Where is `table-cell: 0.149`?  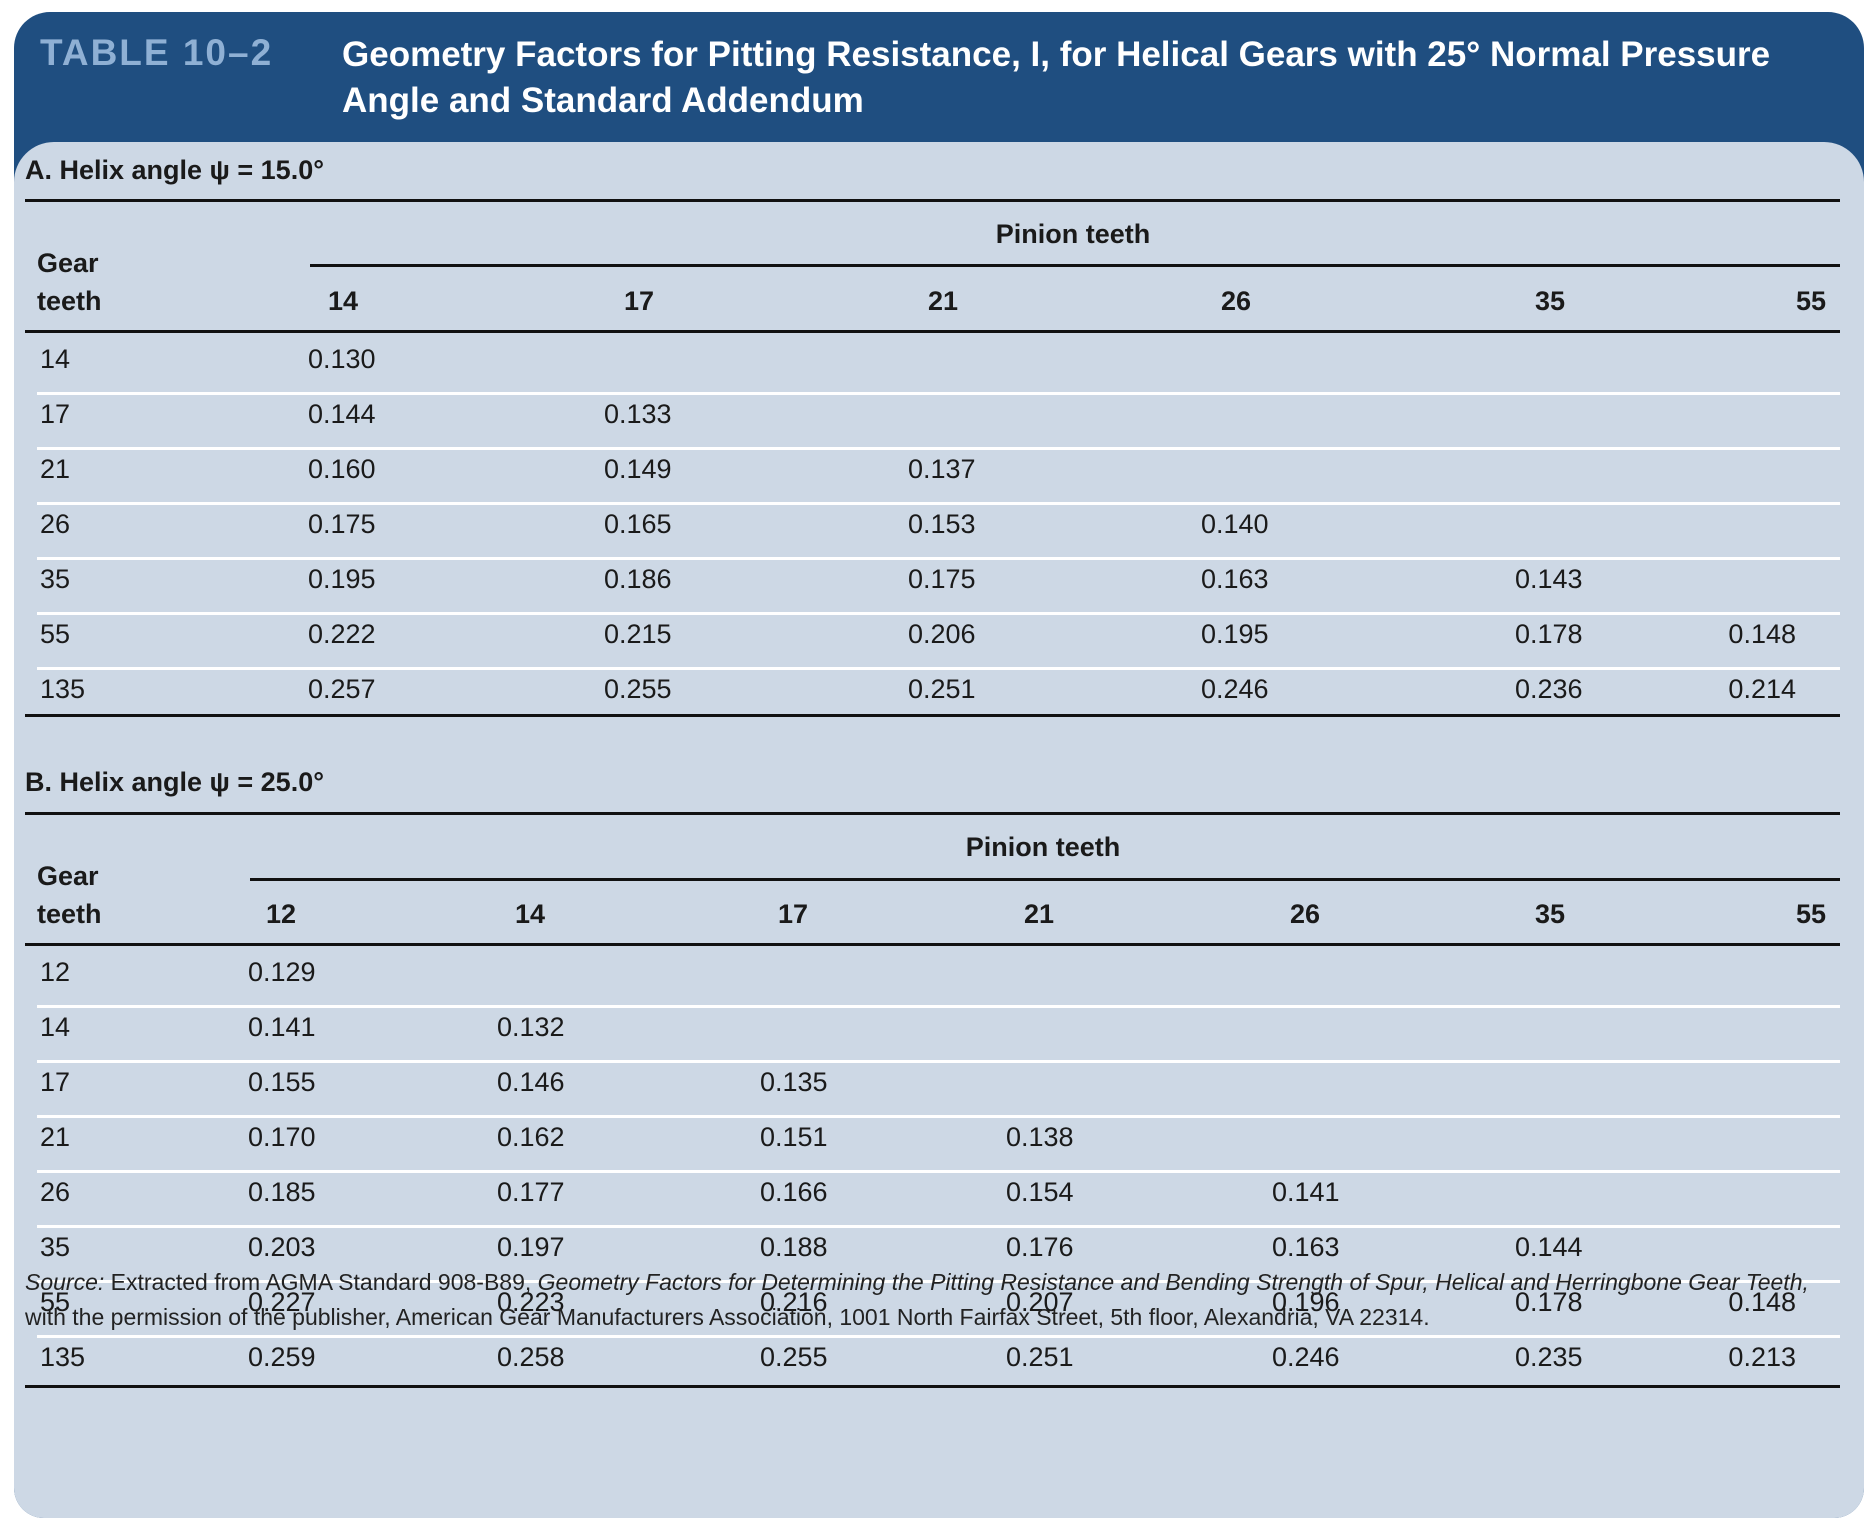
table-cell: 0.149 is located at coordinates (638, 469).